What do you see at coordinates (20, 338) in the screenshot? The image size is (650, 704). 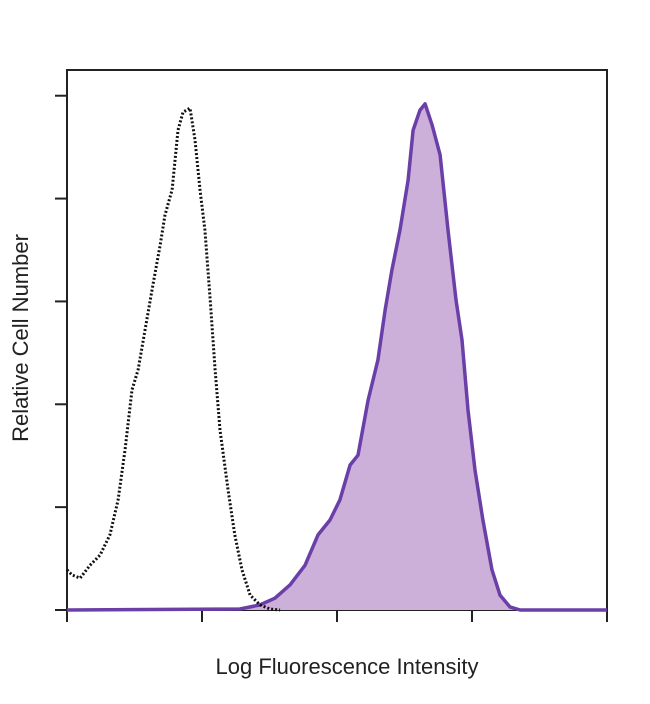 I see `y-axis-label: Relative Cell Number` at bounding box center [20, 338].